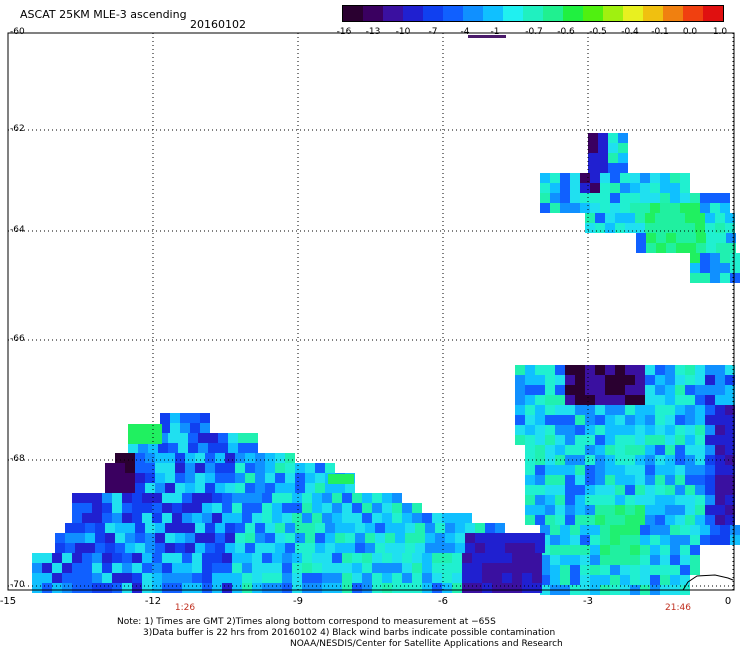 The image size is (740, 650). Describe the element at coordinates (17, 32) in the screenshot. I see `latitude-label: -60` at that location.